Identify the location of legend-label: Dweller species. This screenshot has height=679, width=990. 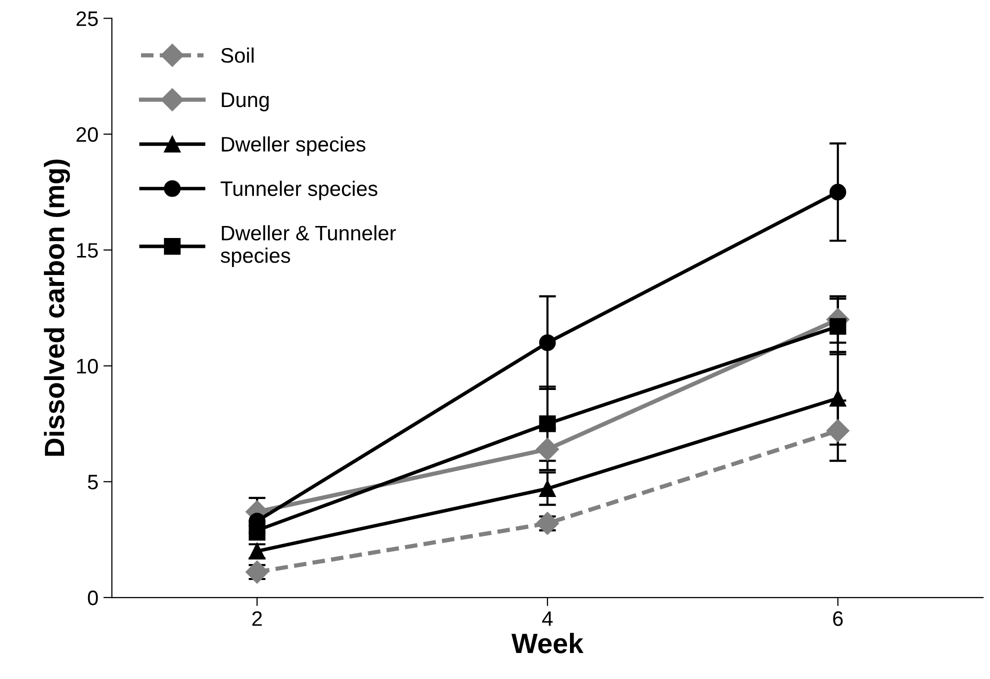
(294, 146).